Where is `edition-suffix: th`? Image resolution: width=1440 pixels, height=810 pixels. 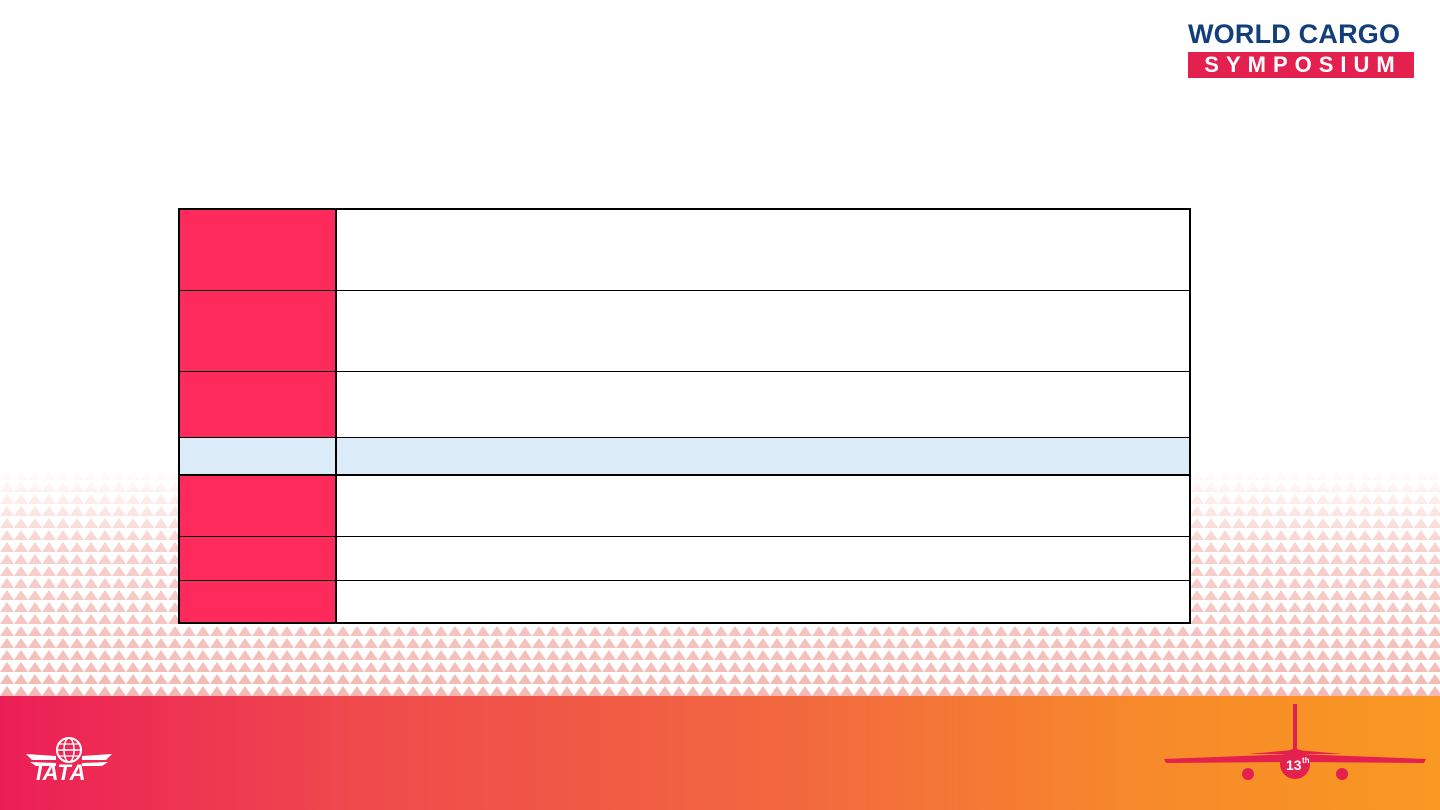 edition-suffix: th is located at coordinates (1306, 760).